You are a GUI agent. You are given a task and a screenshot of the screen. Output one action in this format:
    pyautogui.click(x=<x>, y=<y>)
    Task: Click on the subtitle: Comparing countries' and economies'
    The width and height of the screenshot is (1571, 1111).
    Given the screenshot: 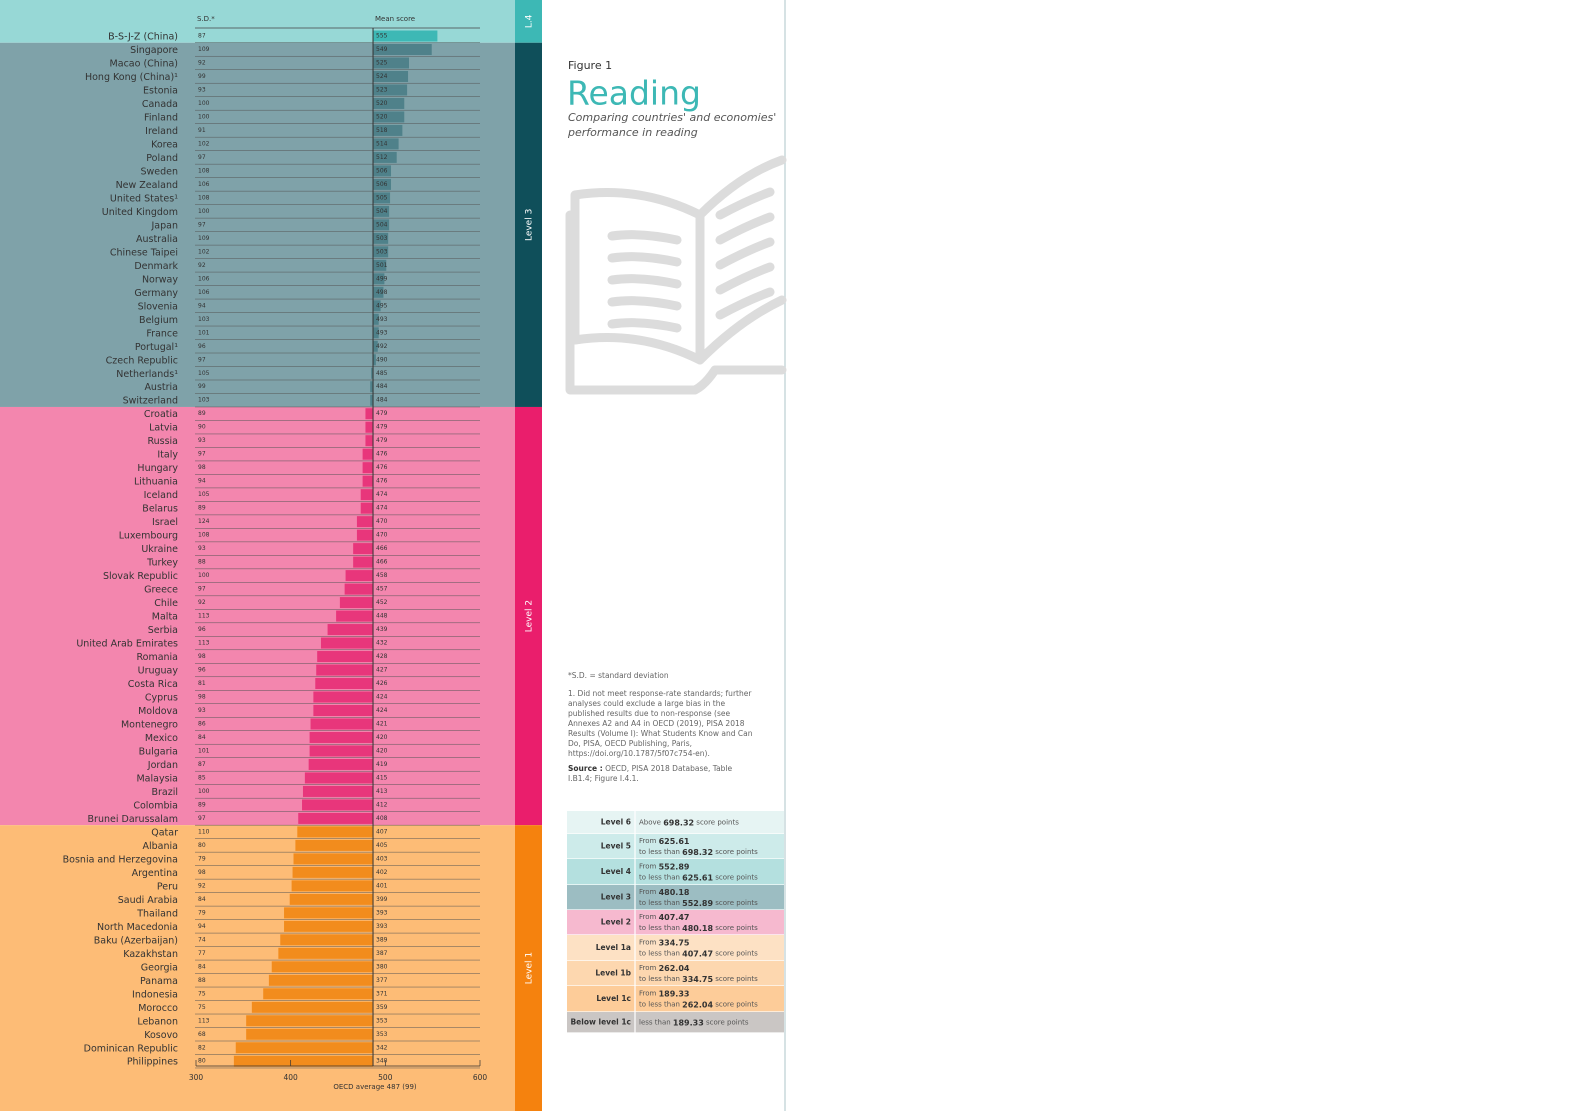 What is the action you would take?
    pyautogui.click(x=672, y=117)
    